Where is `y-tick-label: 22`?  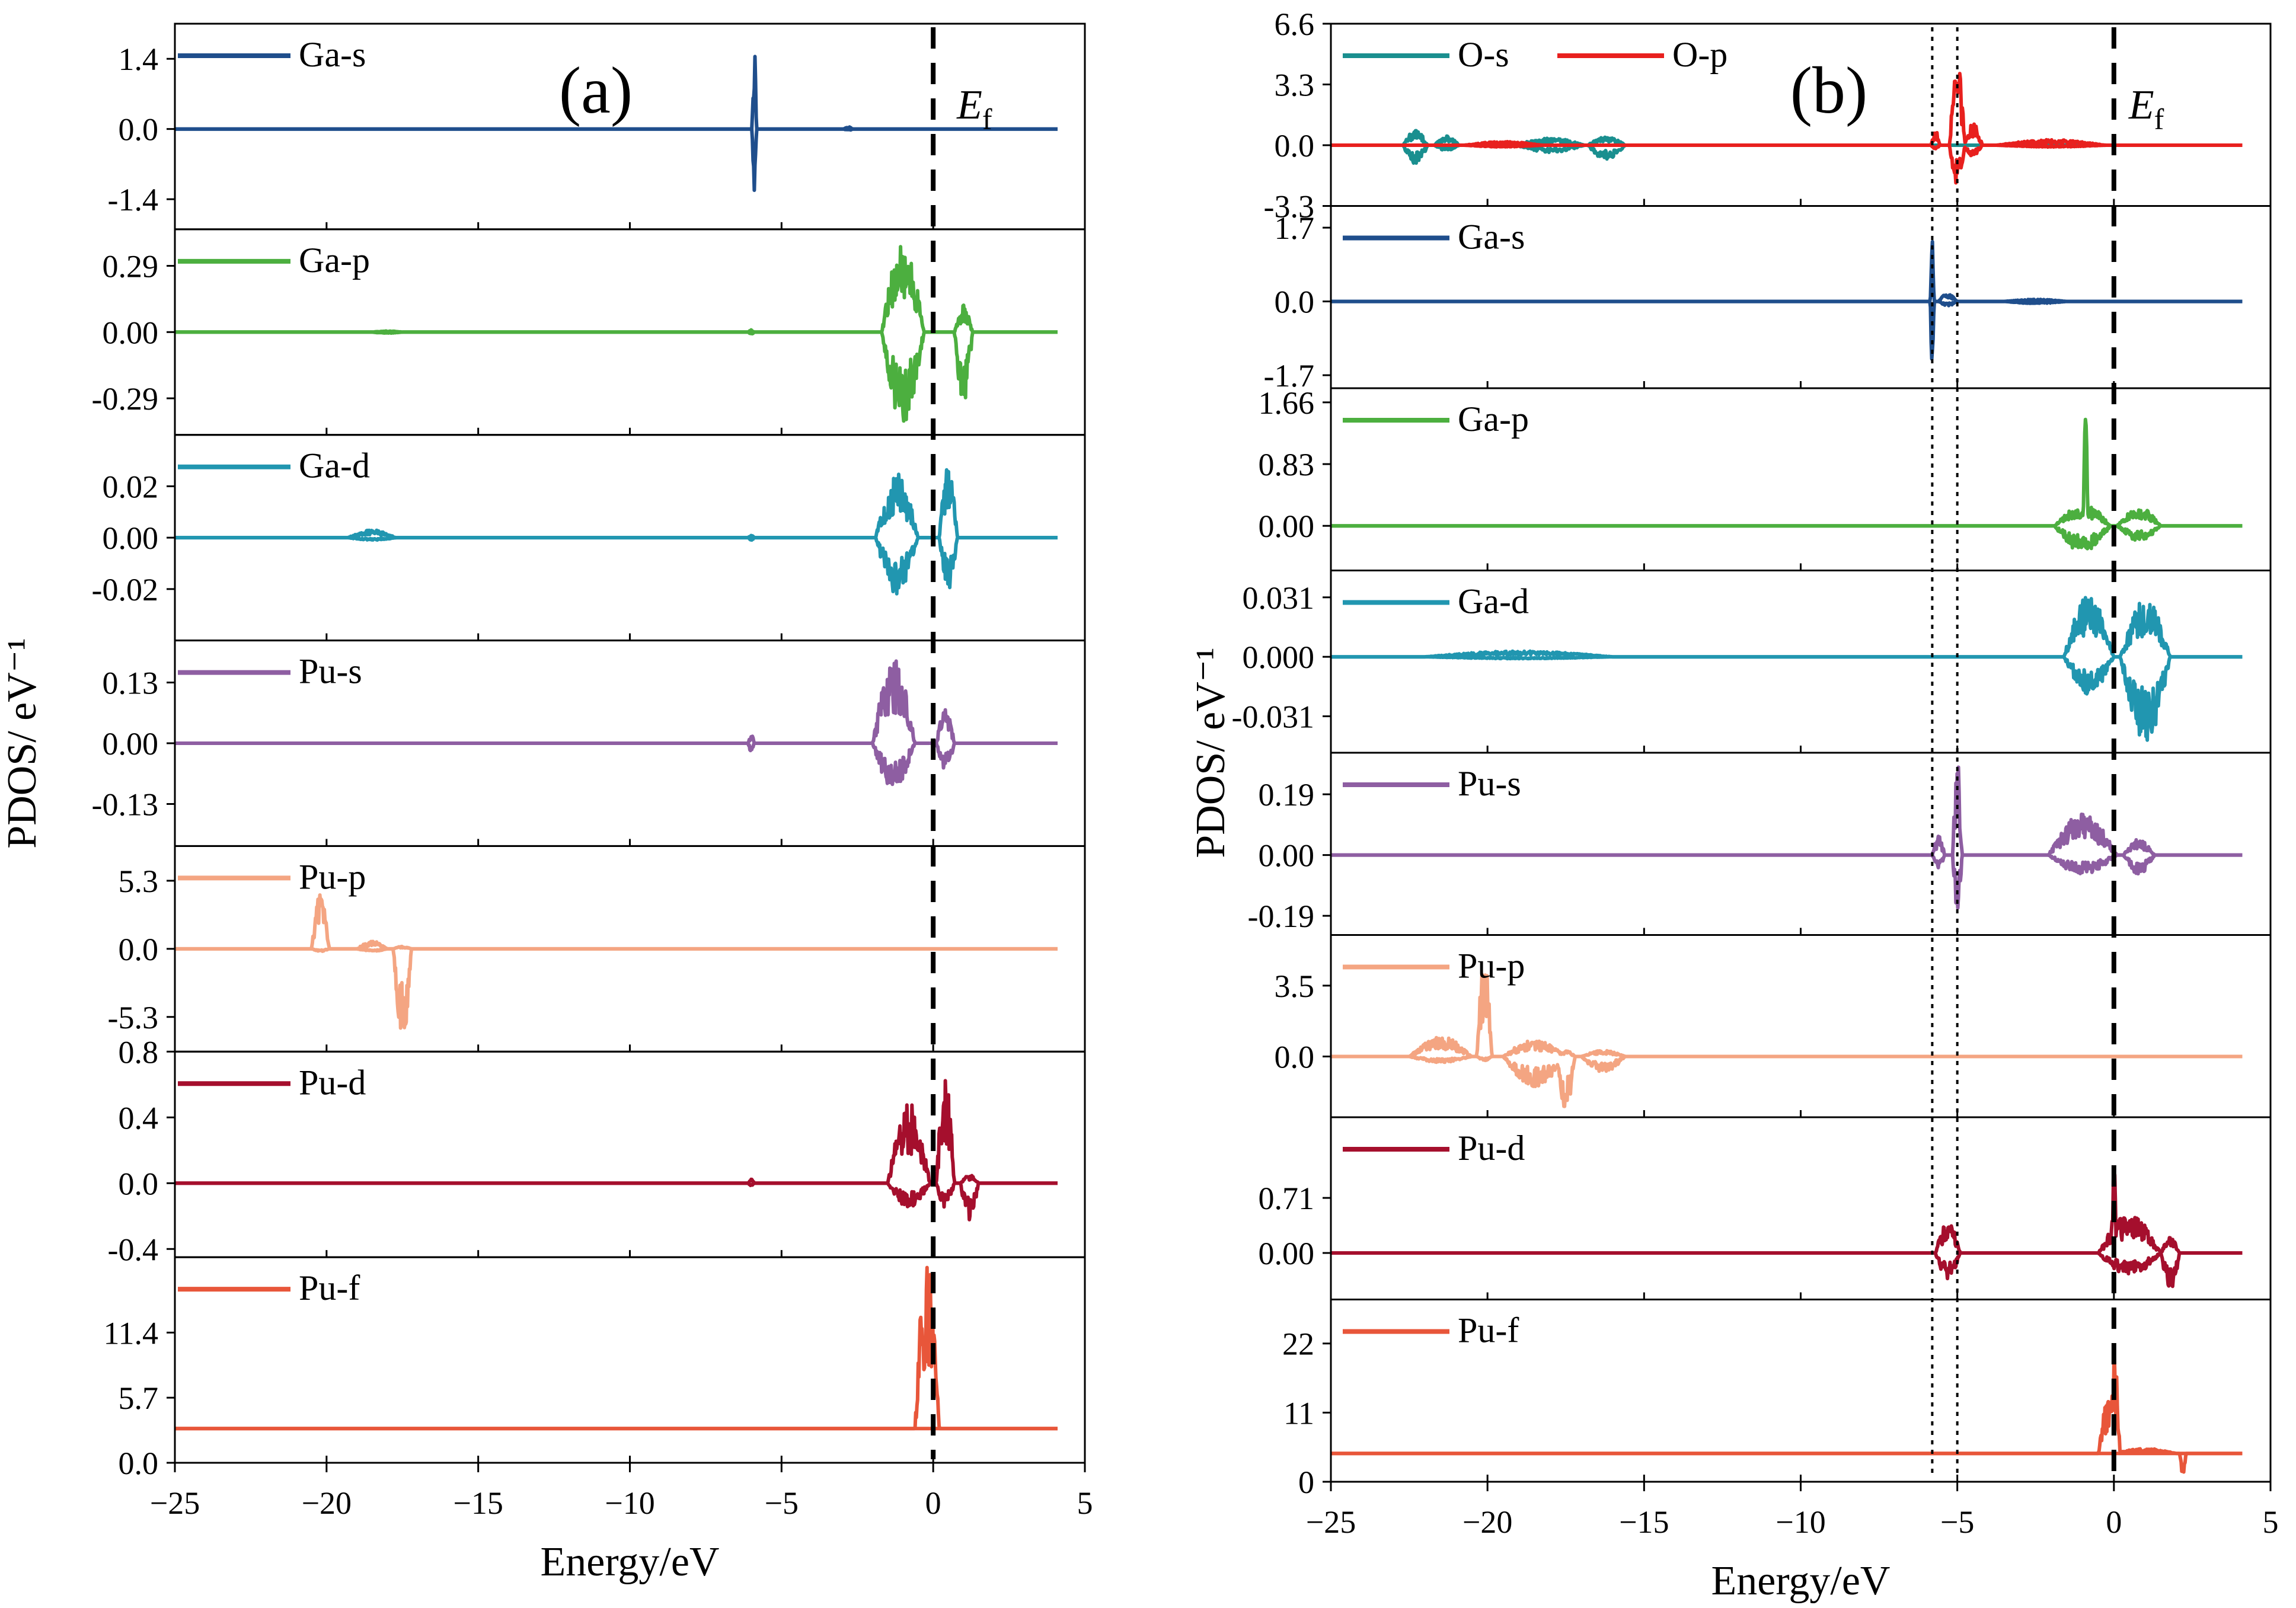 y-tick-label: 22 is located at coordinates (1298, 1344).